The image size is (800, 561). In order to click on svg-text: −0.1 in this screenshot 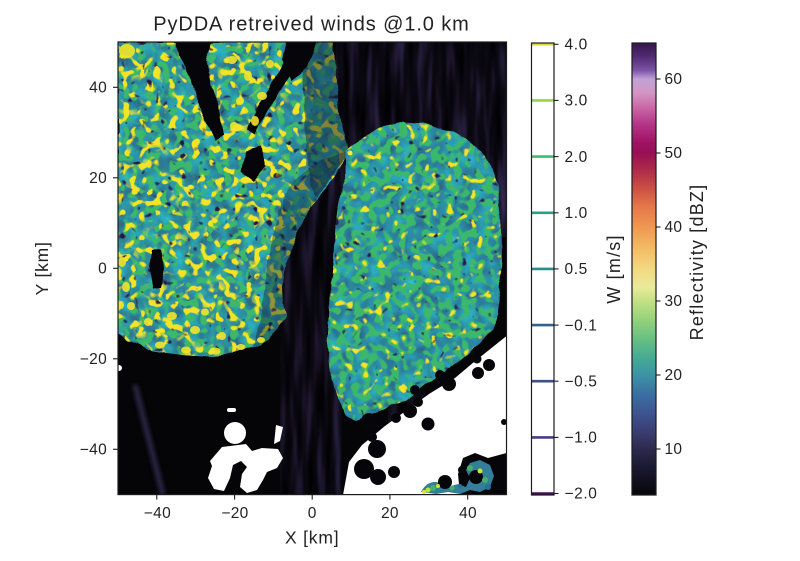, I will do `click(581, 325)`.